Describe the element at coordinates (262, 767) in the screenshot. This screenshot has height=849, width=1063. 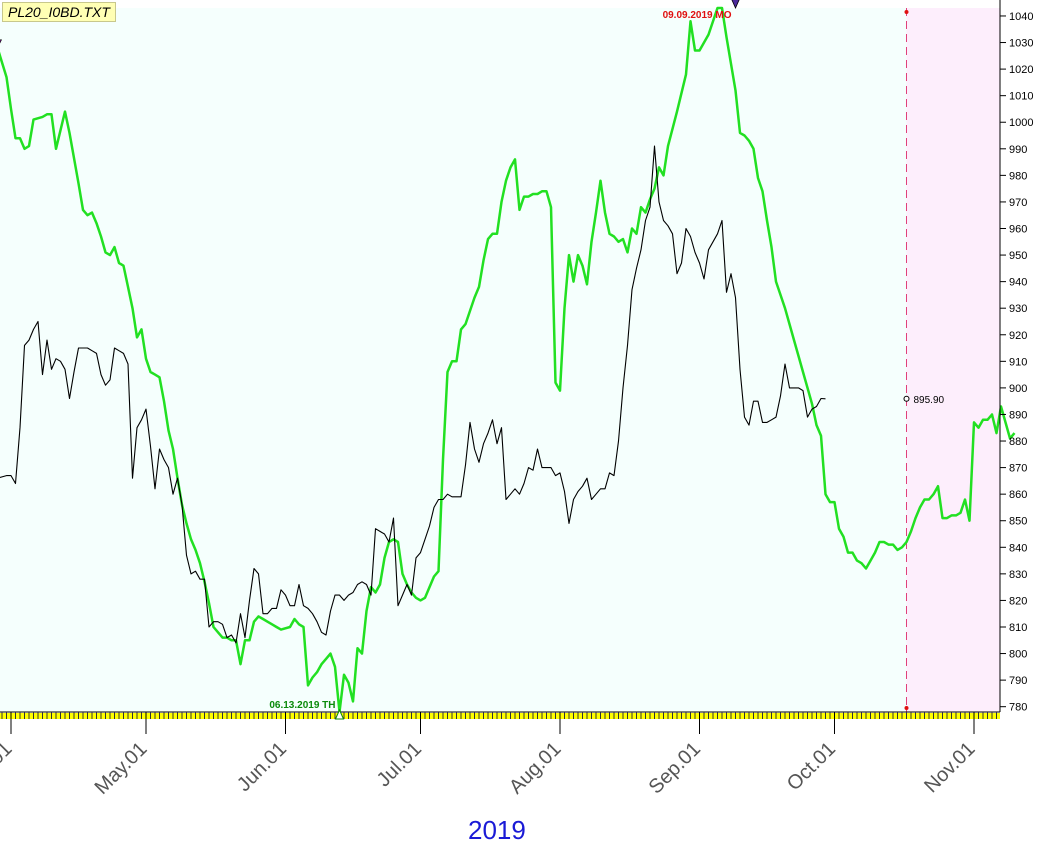
I see `x-month-label: Jun.01` at that location.